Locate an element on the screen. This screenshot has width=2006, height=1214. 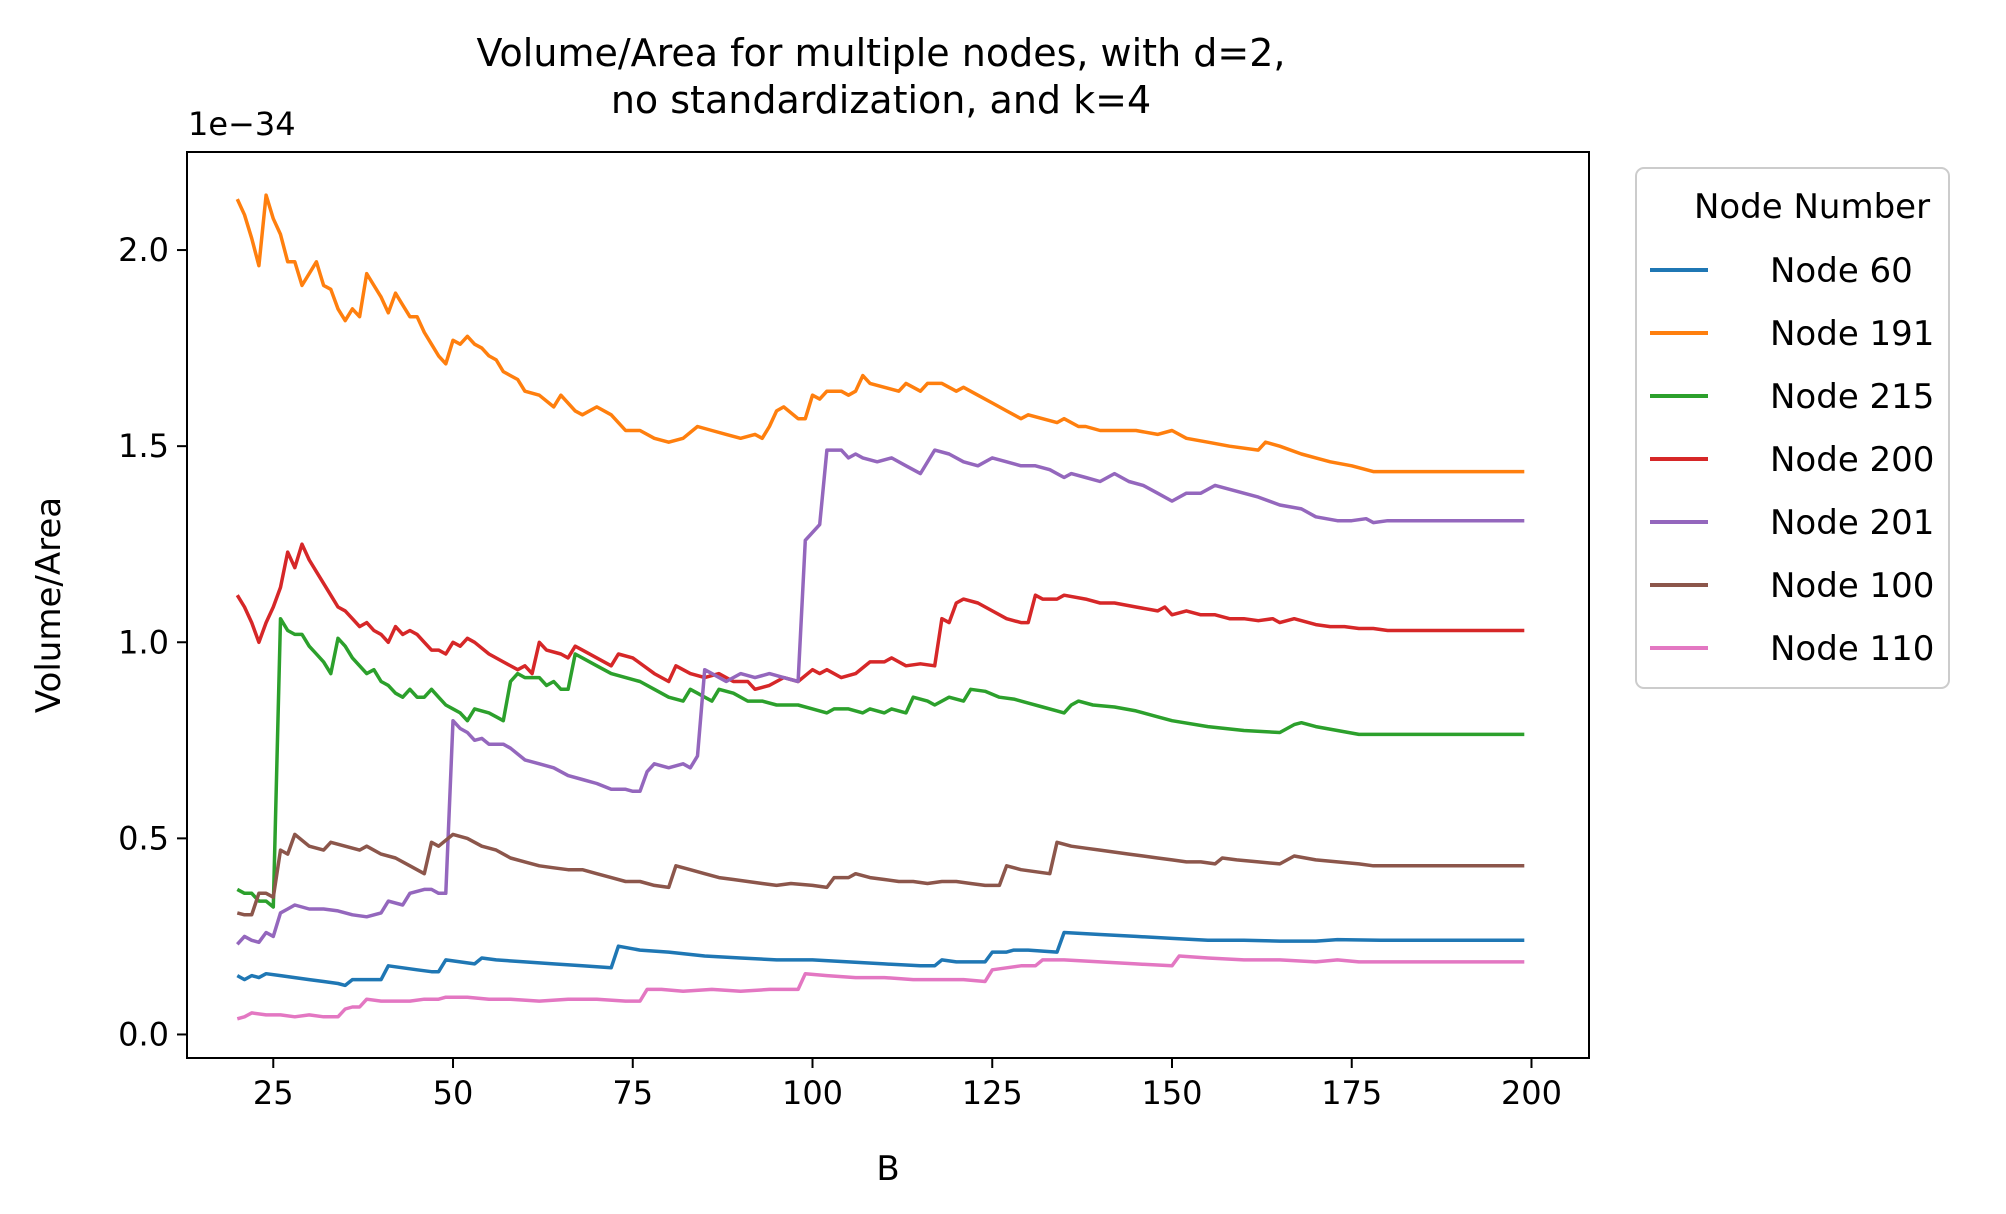
legend-label: Node 191 is located at coordinates (1852, 334).